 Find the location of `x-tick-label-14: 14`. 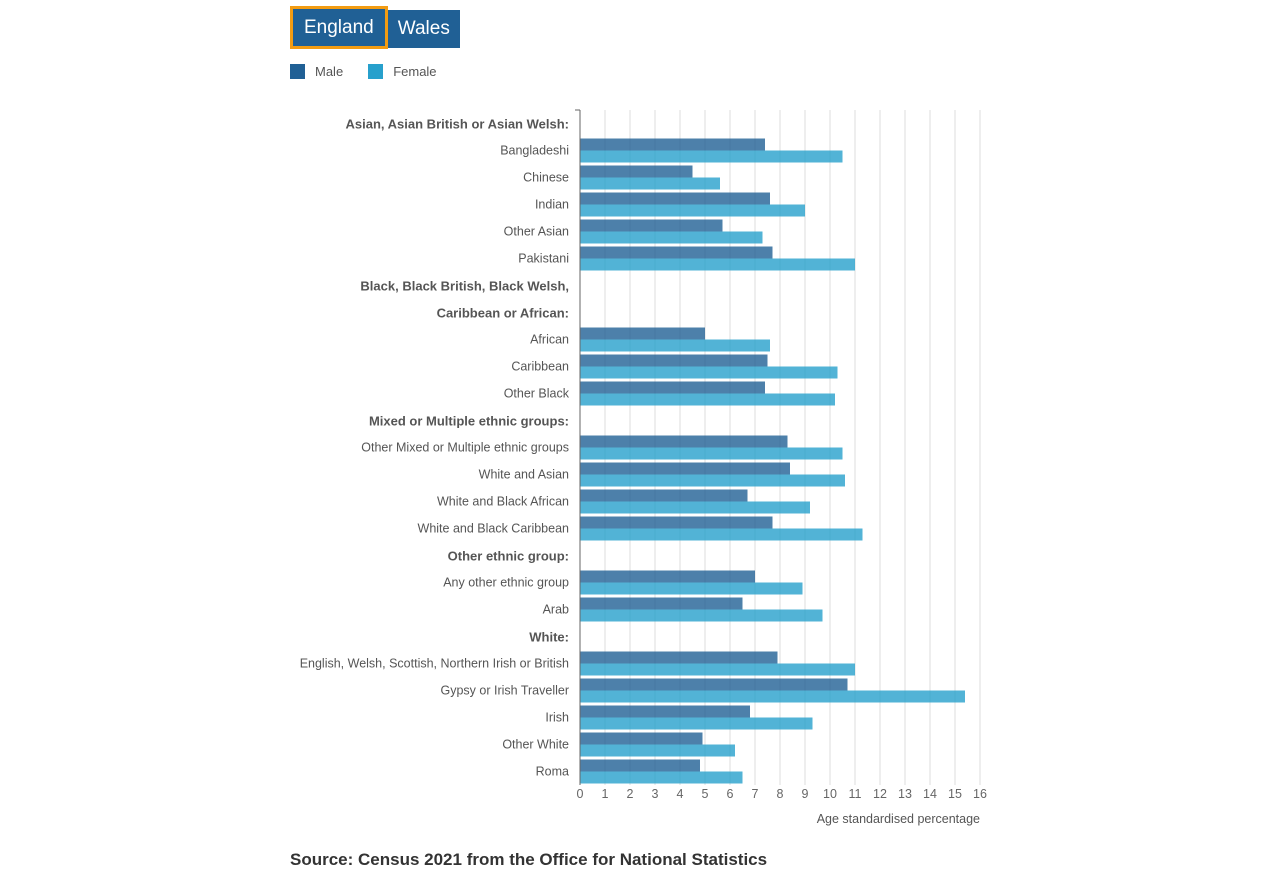

x-tick-label-14: 14 is located at coordinates (930, 794).